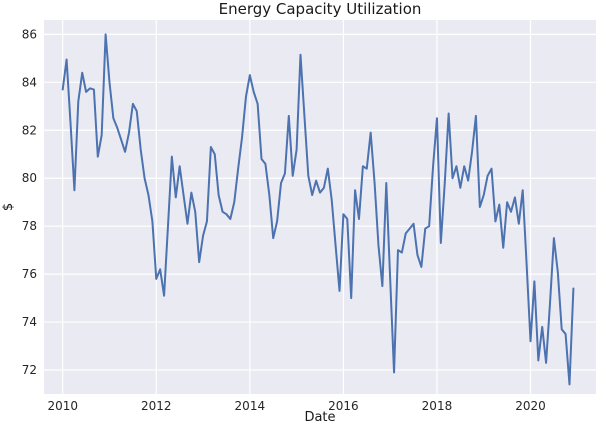 The width and height of the screenshot is (600, 428). What do you see at coordinates (29, 34) in the screenshot?
I see `y-tick-label: 86` at bounding box center [29, 34].